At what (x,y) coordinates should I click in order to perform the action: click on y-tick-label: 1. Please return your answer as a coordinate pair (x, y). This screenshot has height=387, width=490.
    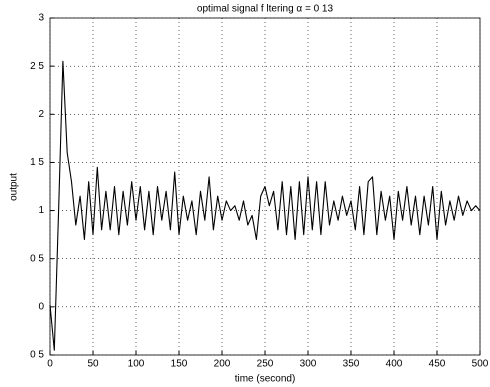
    Looking at the image, I should click on (41, 210).